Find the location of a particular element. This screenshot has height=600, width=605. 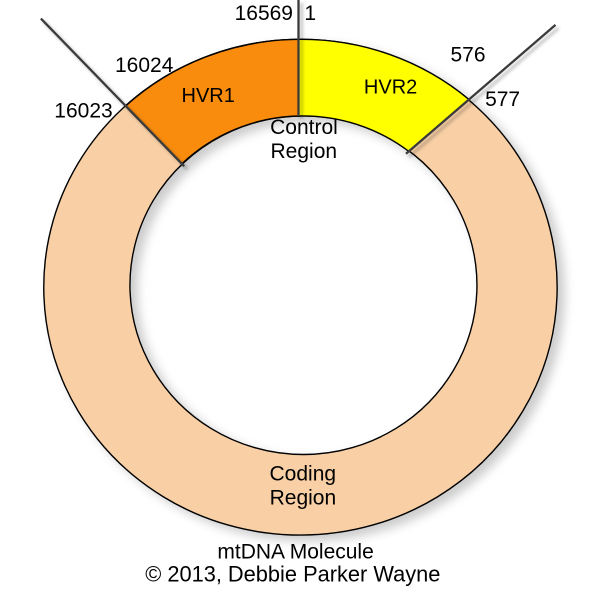

svg-text: 576 is located at coordinates (467, 54).